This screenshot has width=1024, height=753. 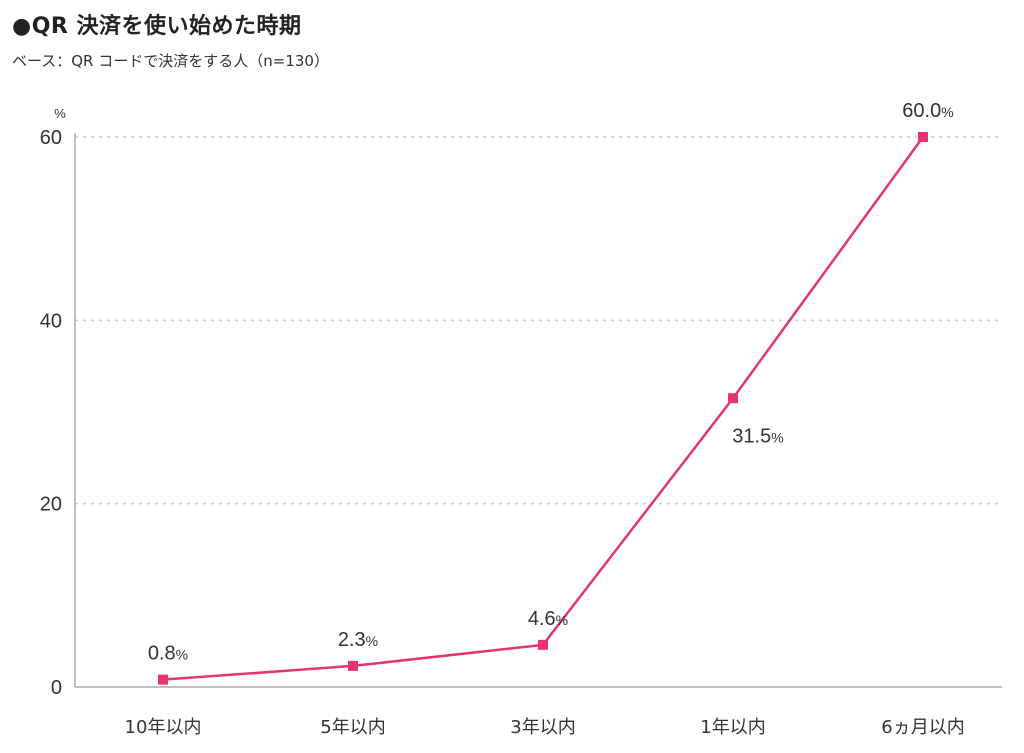 What do you see at coordinates (163, 727) in the screenshot?
I see `x-tick-label: 10年以内` at bounding box center [163, 727].